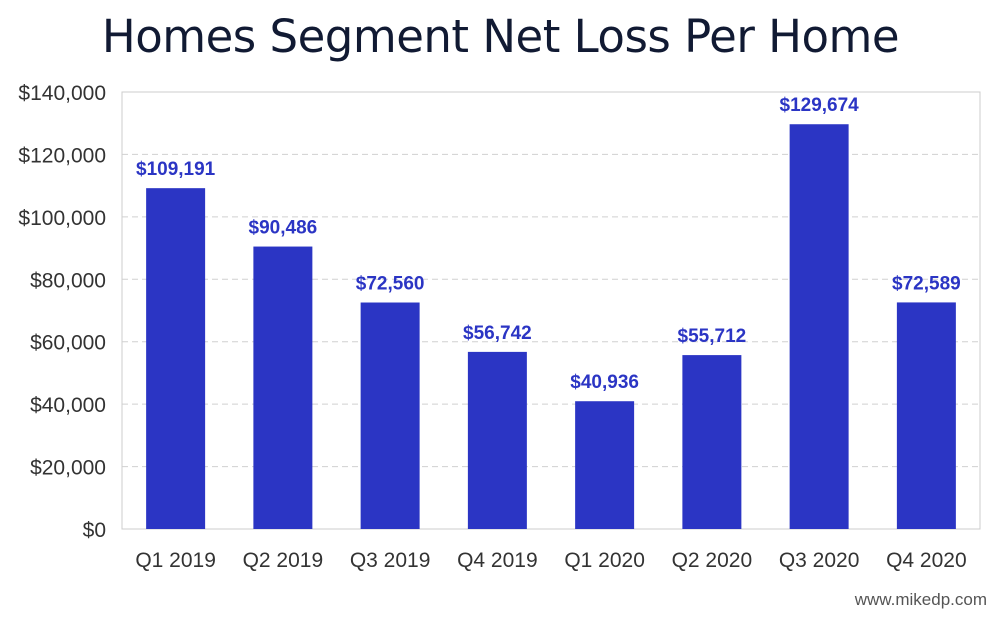 Image resolution: width=1001 pixels, height=620 pixels. Describe the element at coordinates (390, 284) in the screenshot. I see `data-label: $72,560` at that location.